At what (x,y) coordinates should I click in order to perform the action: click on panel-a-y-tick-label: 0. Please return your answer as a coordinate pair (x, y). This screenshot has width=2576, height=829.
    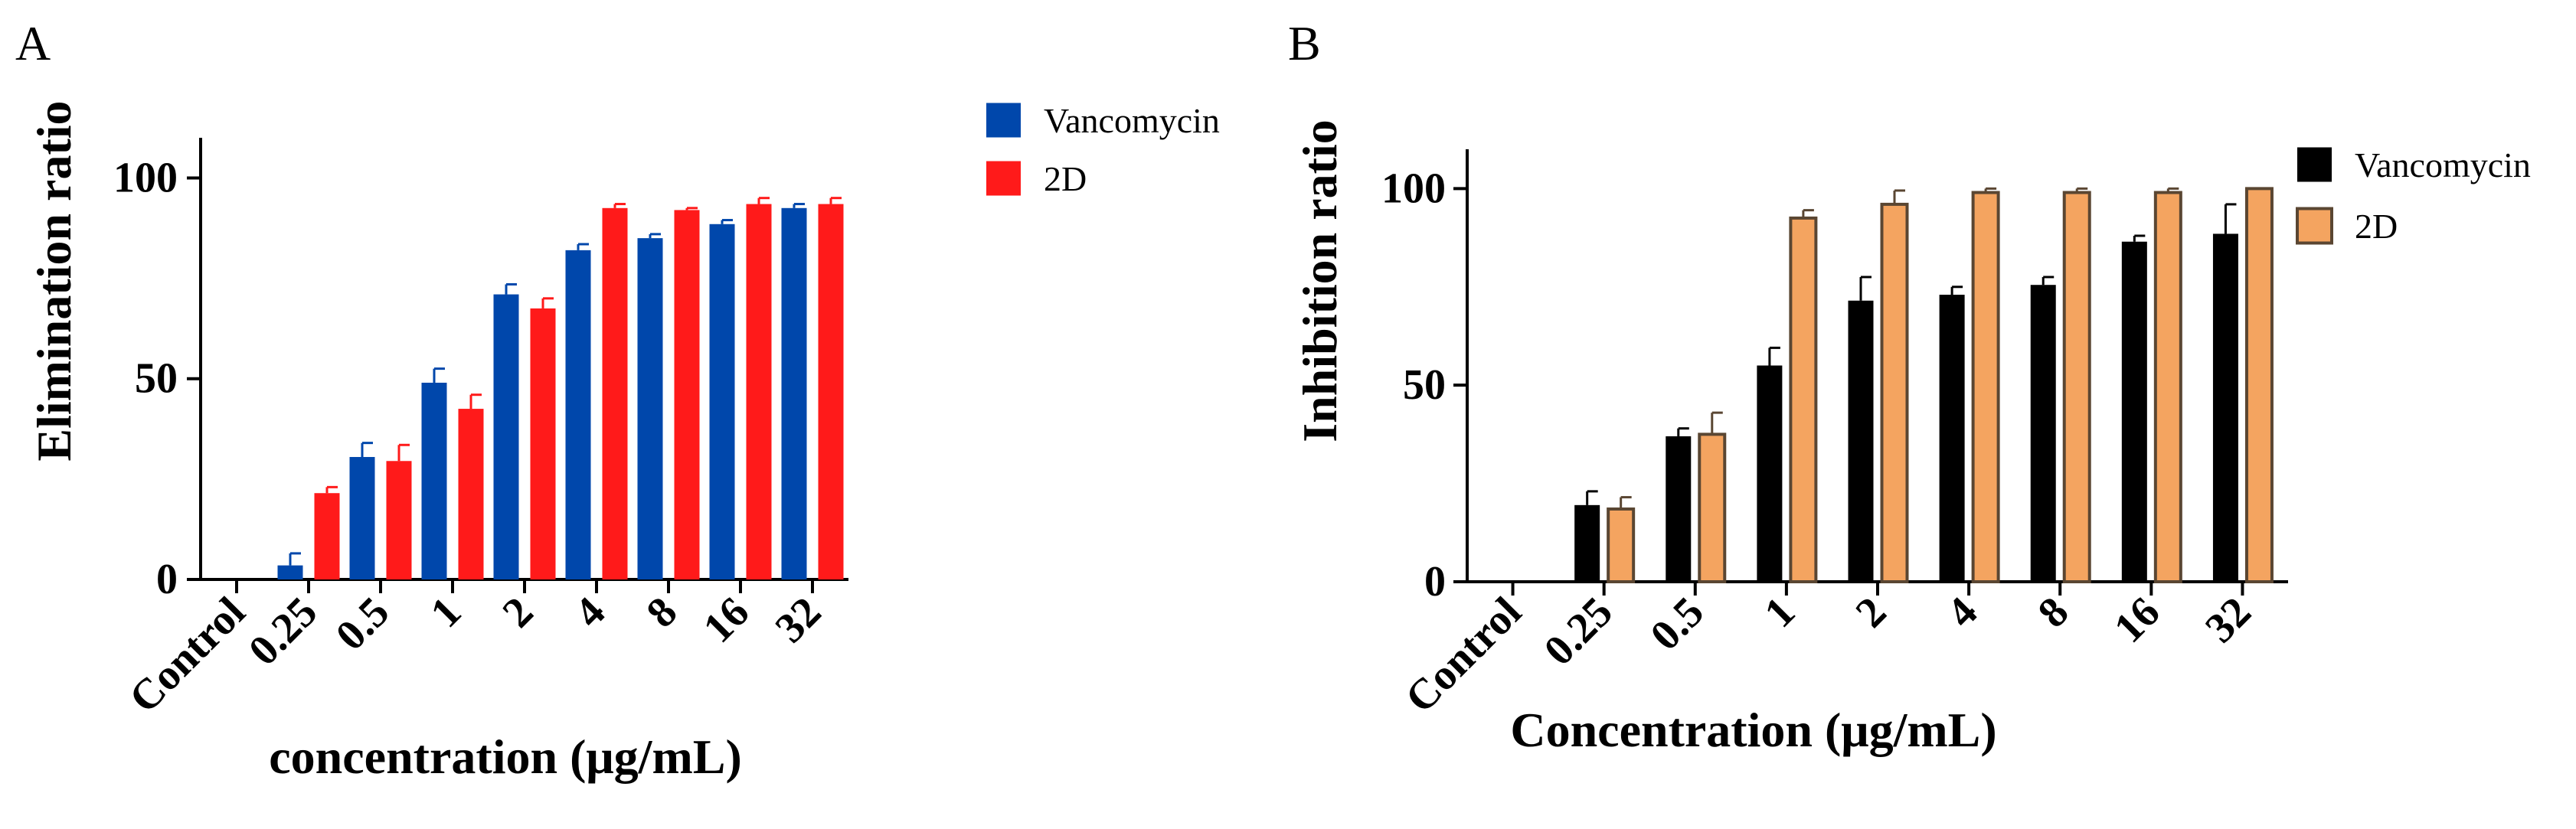
    Looking at the image, I should click on (167, 579).